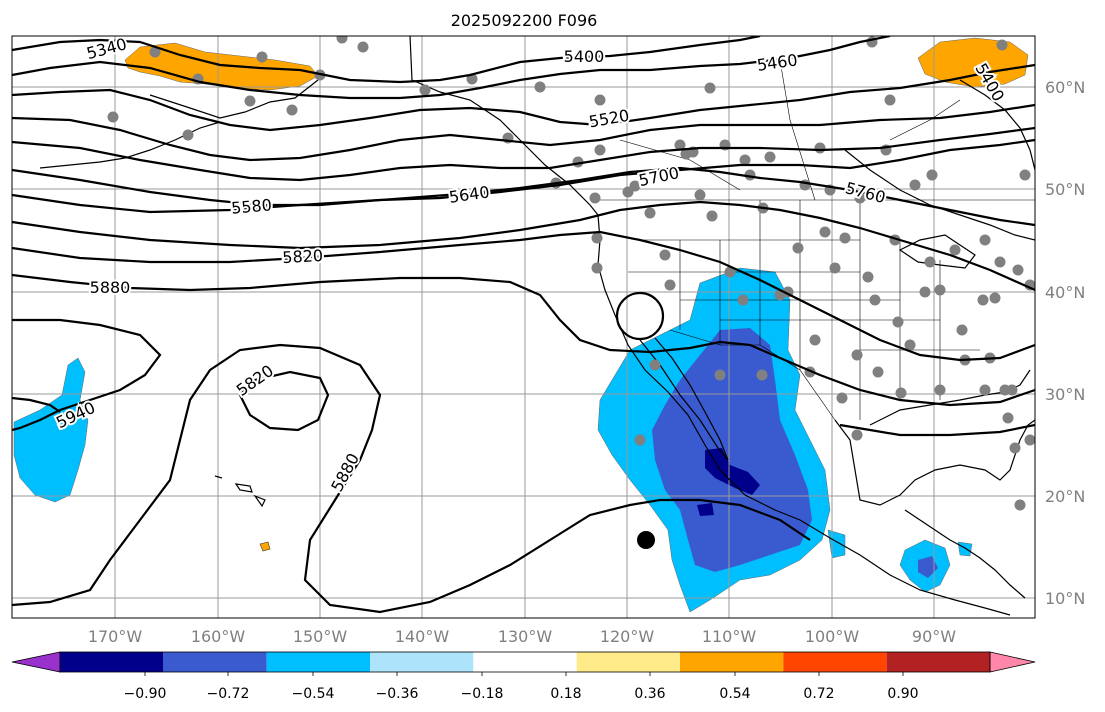 This screenshot has height=712, width=1105. Describe the element at coordinates (627, 636) in the screenshot. I see `lon-label-120: 120°W` at that location.